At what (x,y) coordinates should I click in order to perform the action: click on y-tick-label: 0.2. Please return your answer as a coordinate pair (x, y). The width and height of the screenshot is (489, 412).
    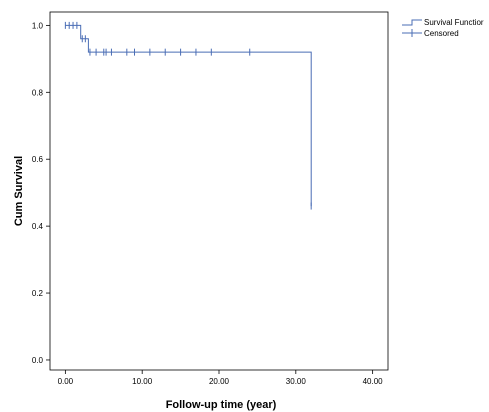
    Looking at the image, I should click on (38, 293).